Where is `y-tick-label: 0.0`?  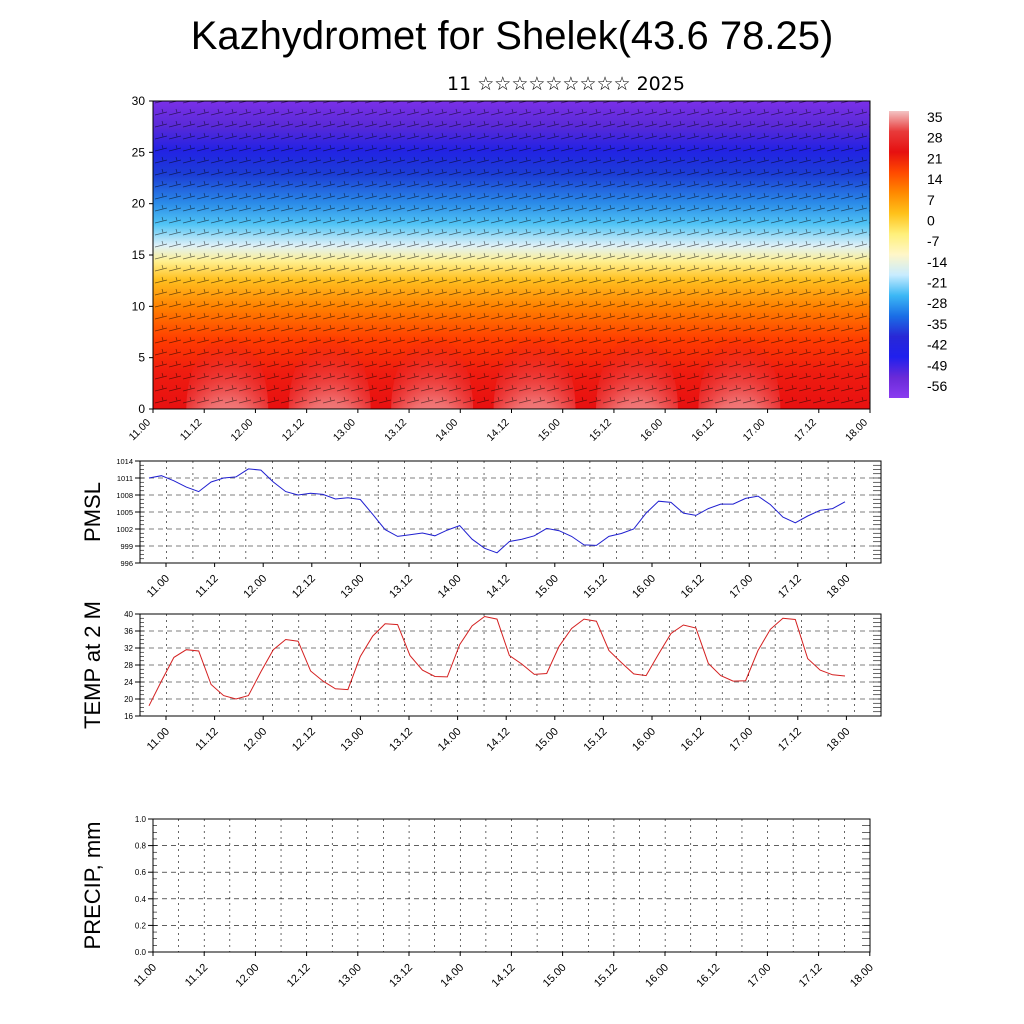
y-tick-label: 0.0 is located at coordinates (141, 952).